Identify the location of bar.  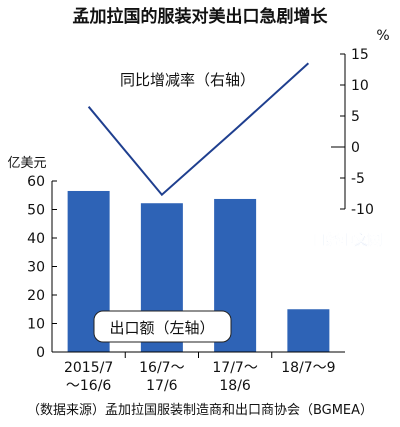
(308, 330).